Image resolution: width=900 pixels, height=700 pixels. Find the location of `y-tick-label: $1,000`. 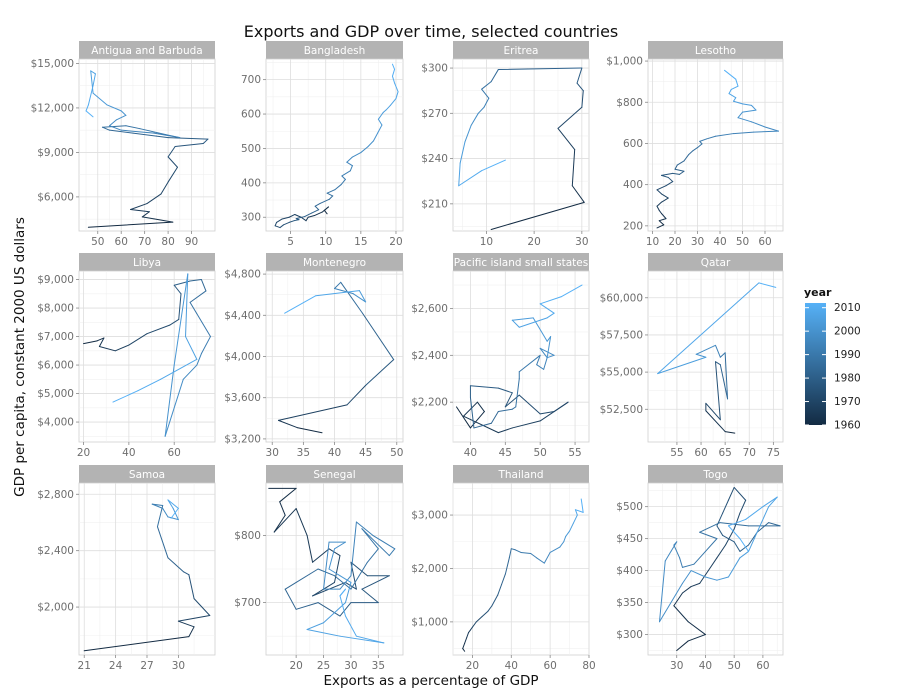

y-tick-label: $1,000 is located at coordinates (624, 62).